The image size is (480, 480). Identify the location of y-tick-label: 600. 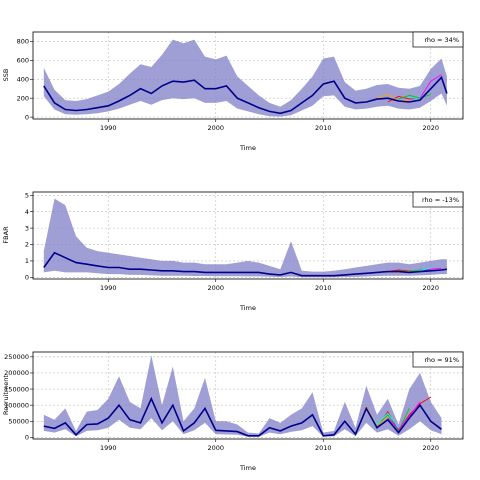
(23, 61).